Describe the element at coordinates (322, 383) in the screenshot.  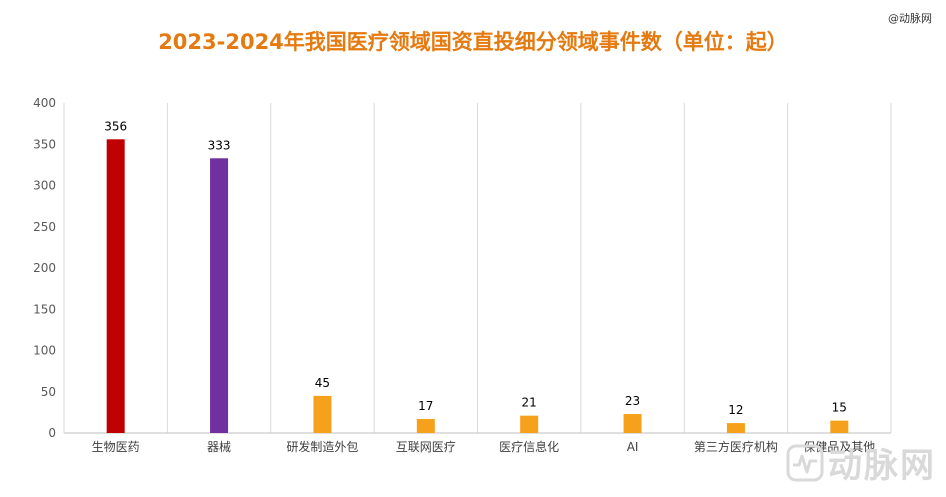
I see `data-label: 45` at that location.